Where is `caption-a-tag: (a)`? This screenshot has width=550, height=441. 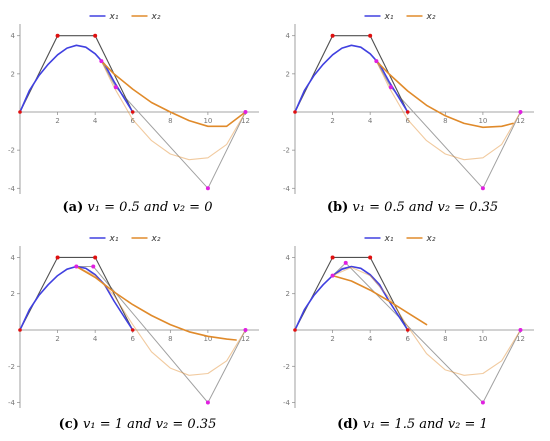
caption-a-tag: (a) is located at coordinates (73, 207).